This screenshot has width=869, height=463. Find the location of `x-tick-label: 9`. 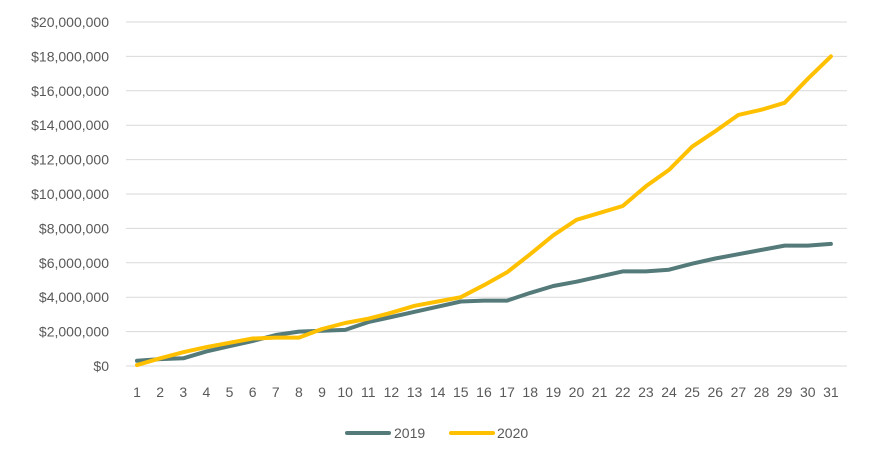

x-tick-label: 9 is located at coordinates (322, 392).